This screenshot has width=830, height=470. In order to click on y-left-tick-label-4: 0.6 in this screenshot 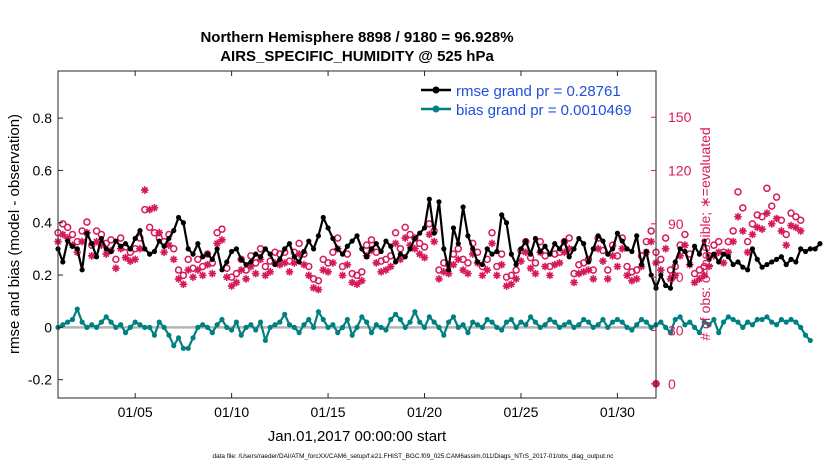, I will do `click(43, 170)`.